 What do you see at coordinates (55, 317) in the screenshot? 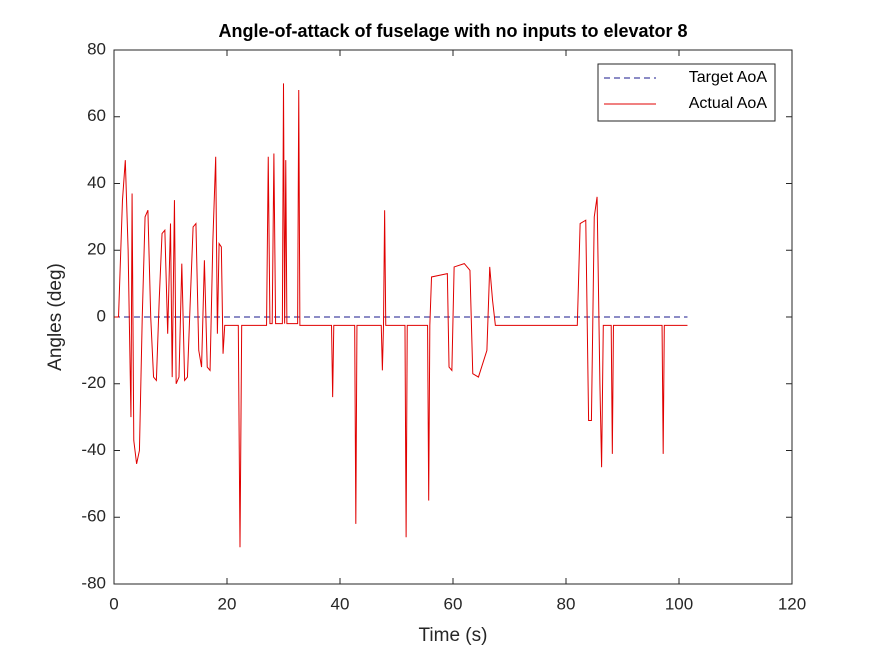
I see `y-axis-label: Angles (deg)` at bounding box center [55, 317].